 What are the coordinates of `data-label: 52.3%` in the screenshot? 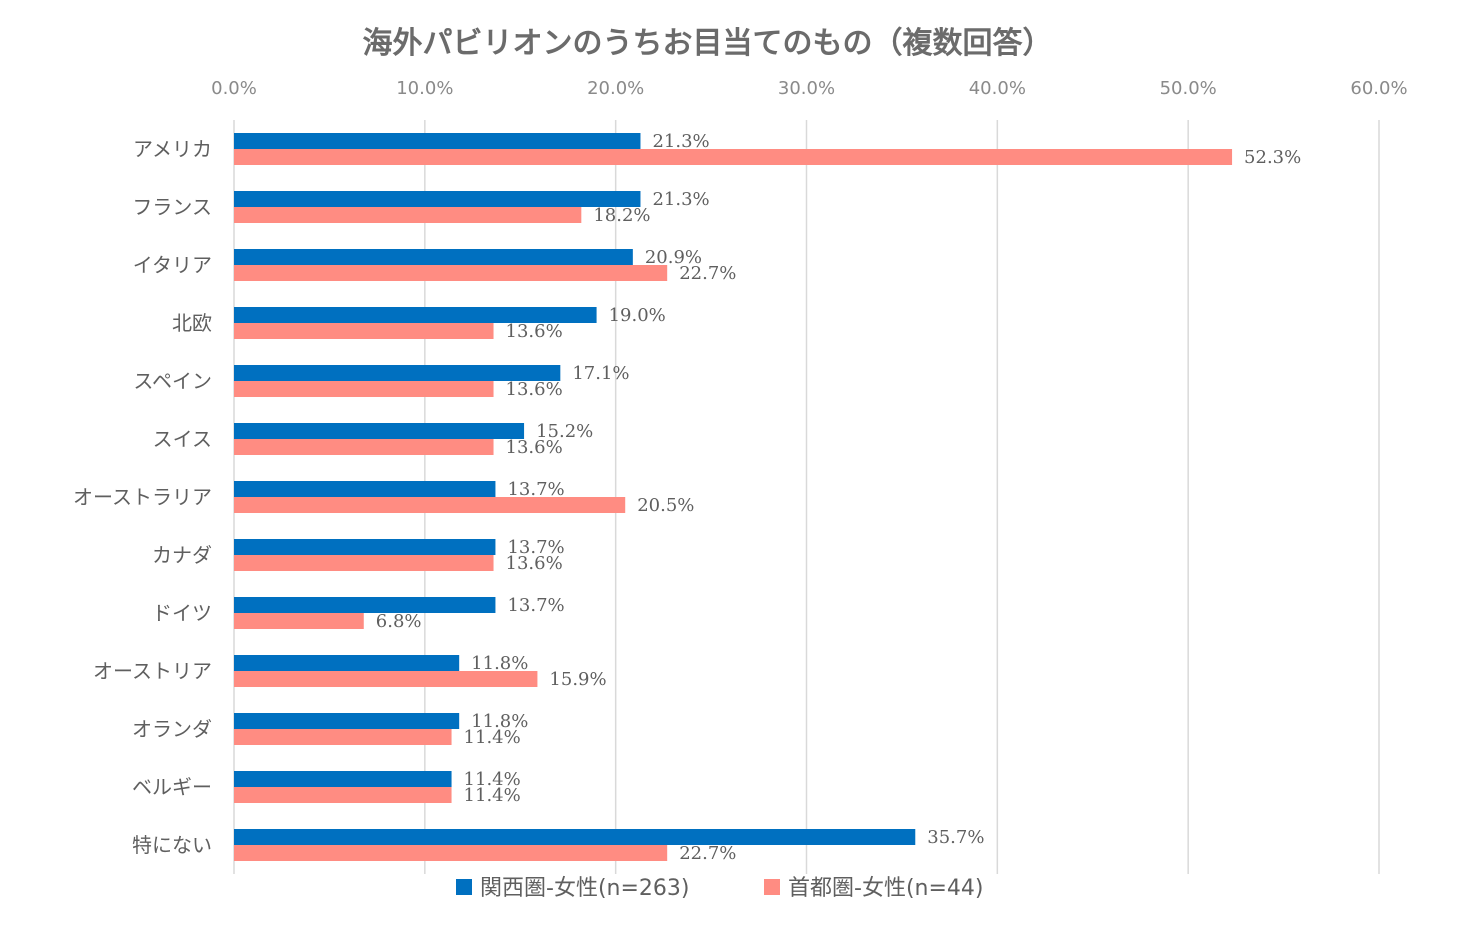 It's located at (1272, 157).